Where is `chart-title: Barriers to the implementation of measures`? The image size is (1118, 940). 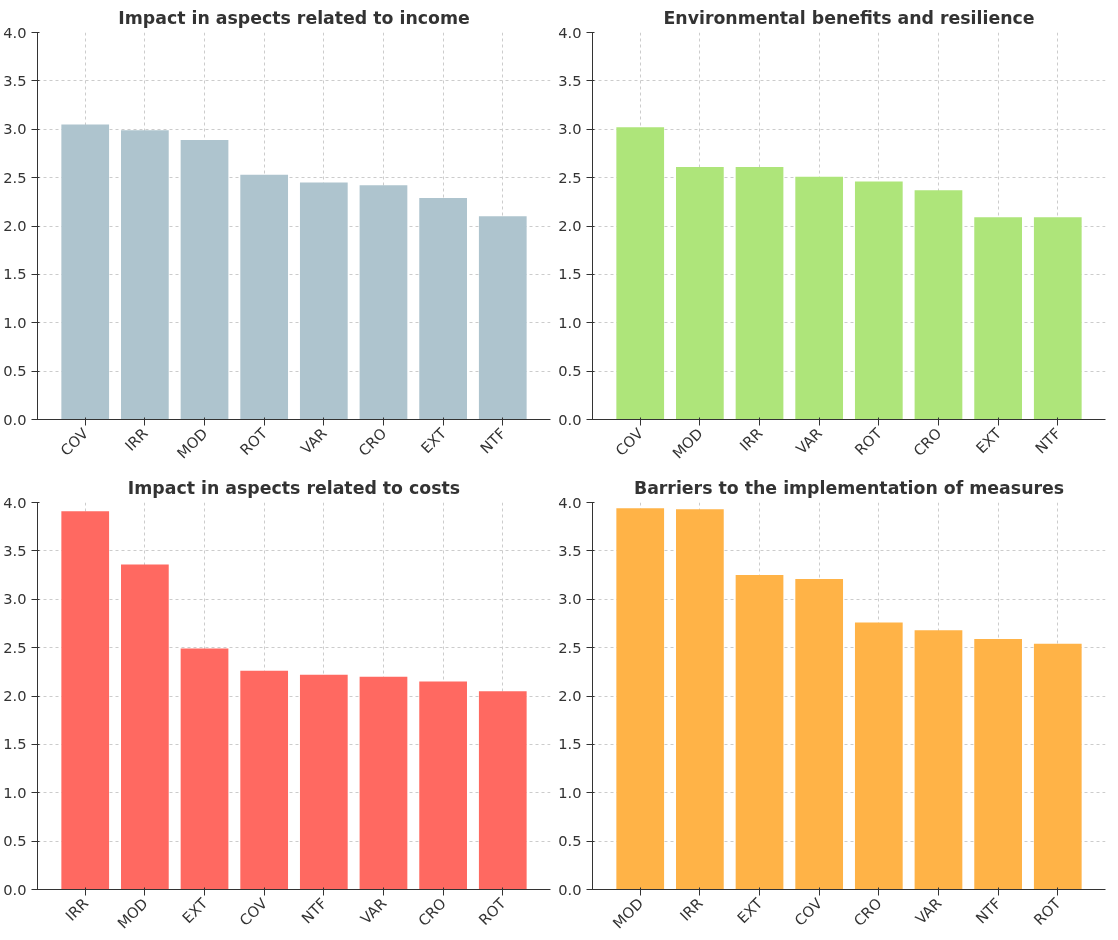
chart-title: Barriers to the implementation of measures is located at coordinates (849, 487).